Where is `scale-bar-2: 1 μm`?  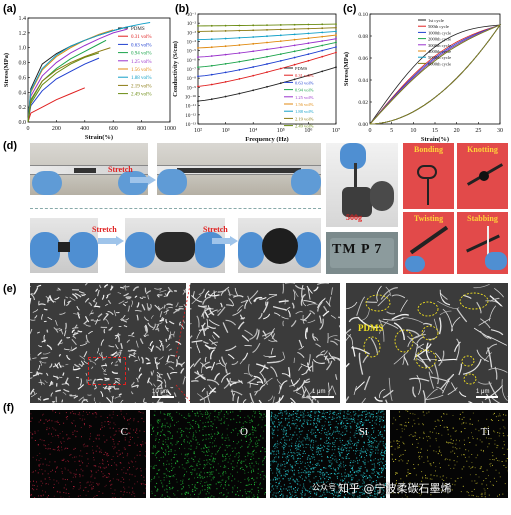 scale-bar-2: 1 μm is located at coordinates (323, 393).